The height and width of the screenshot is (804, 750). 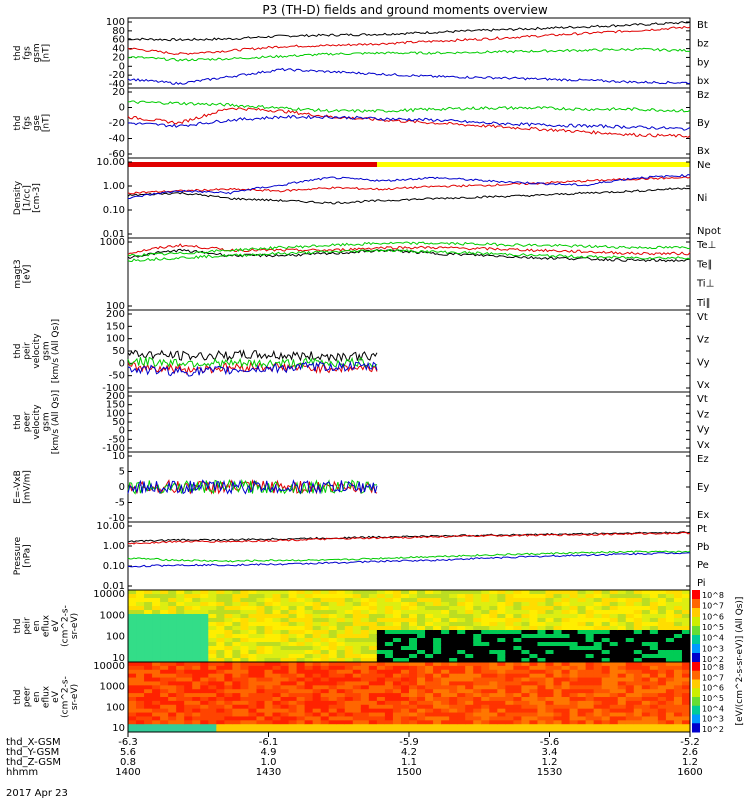 What do you see at coordinates (702, 25) in the screenshot?
I see `legend-label: Bt` at bounding box center [702, 25].